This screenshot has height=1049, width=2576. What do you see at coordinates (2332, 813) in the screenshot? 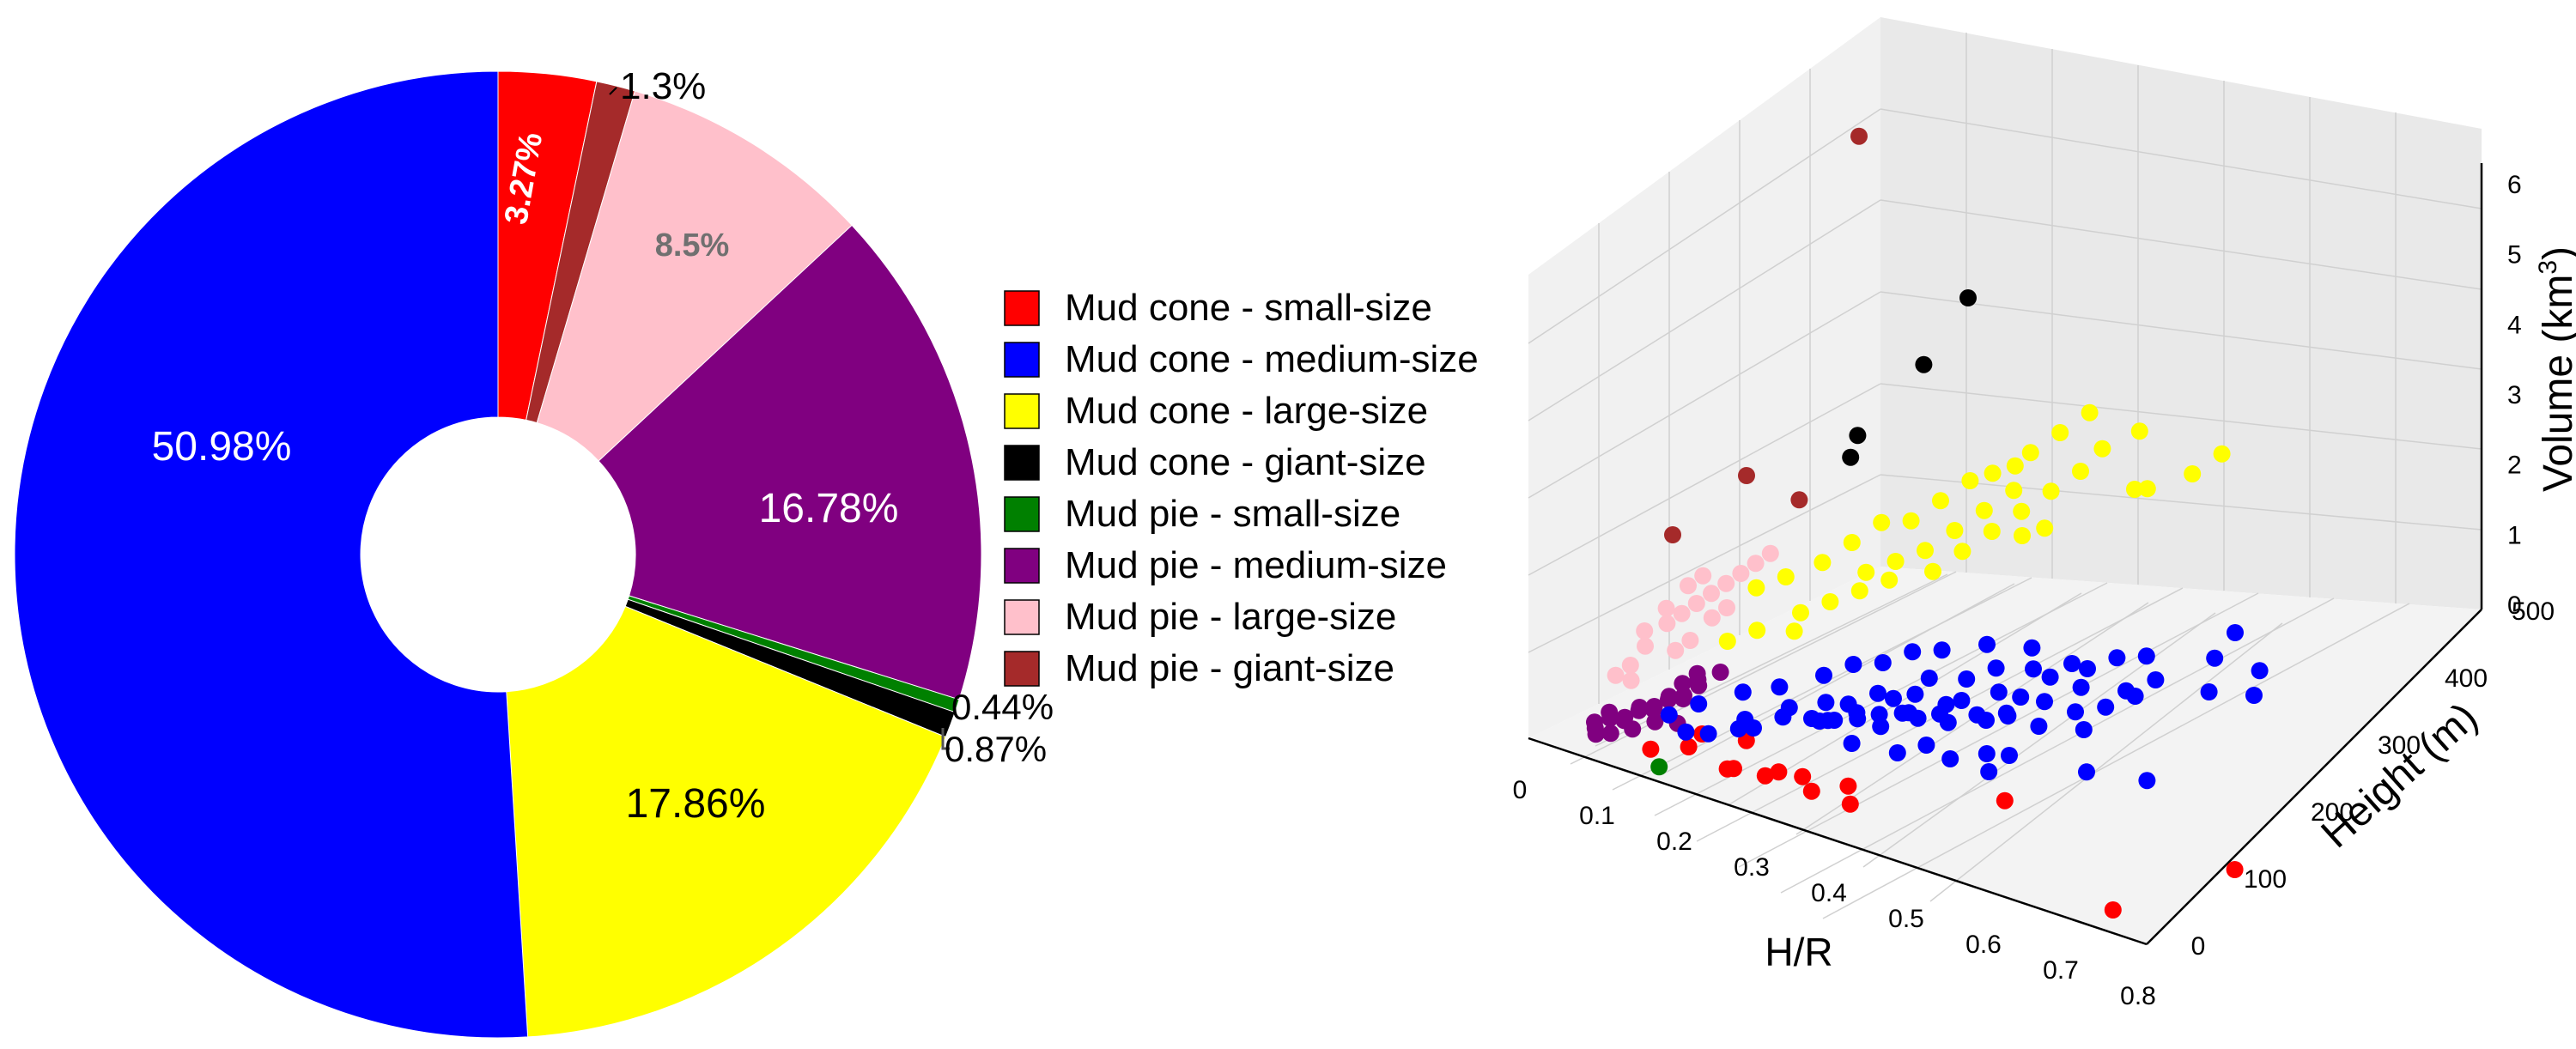
I see `y-tick-label: 200` at bounding box center [2332, 813].